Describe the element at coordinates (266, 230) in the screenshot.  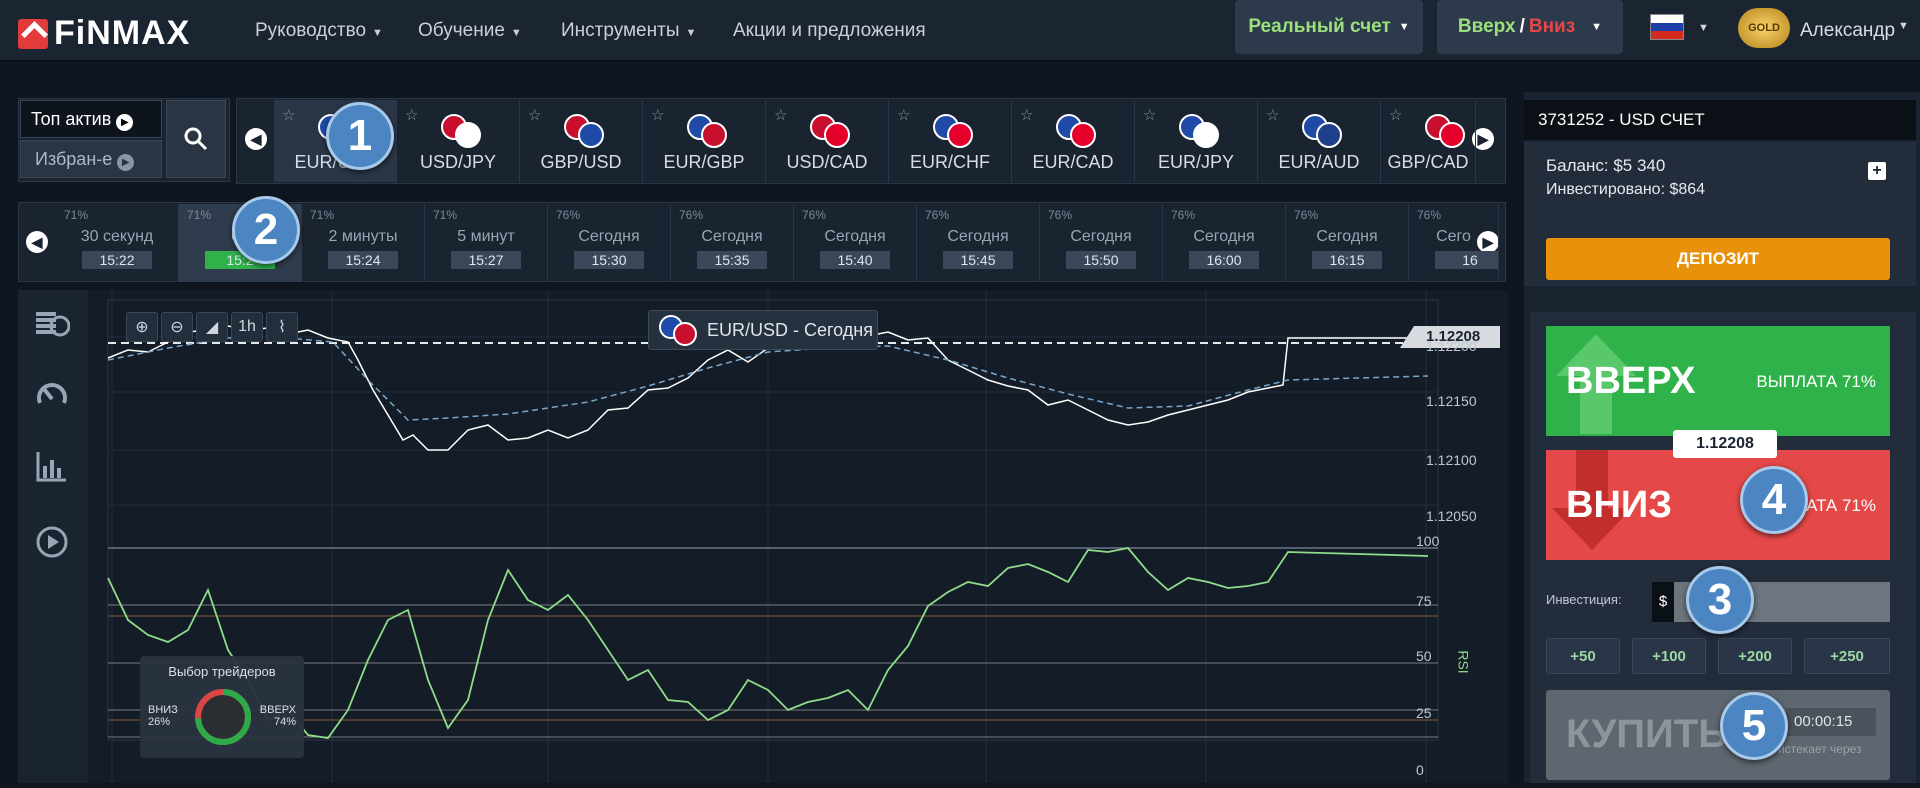
I see `step-badge-2: 2` at that location.